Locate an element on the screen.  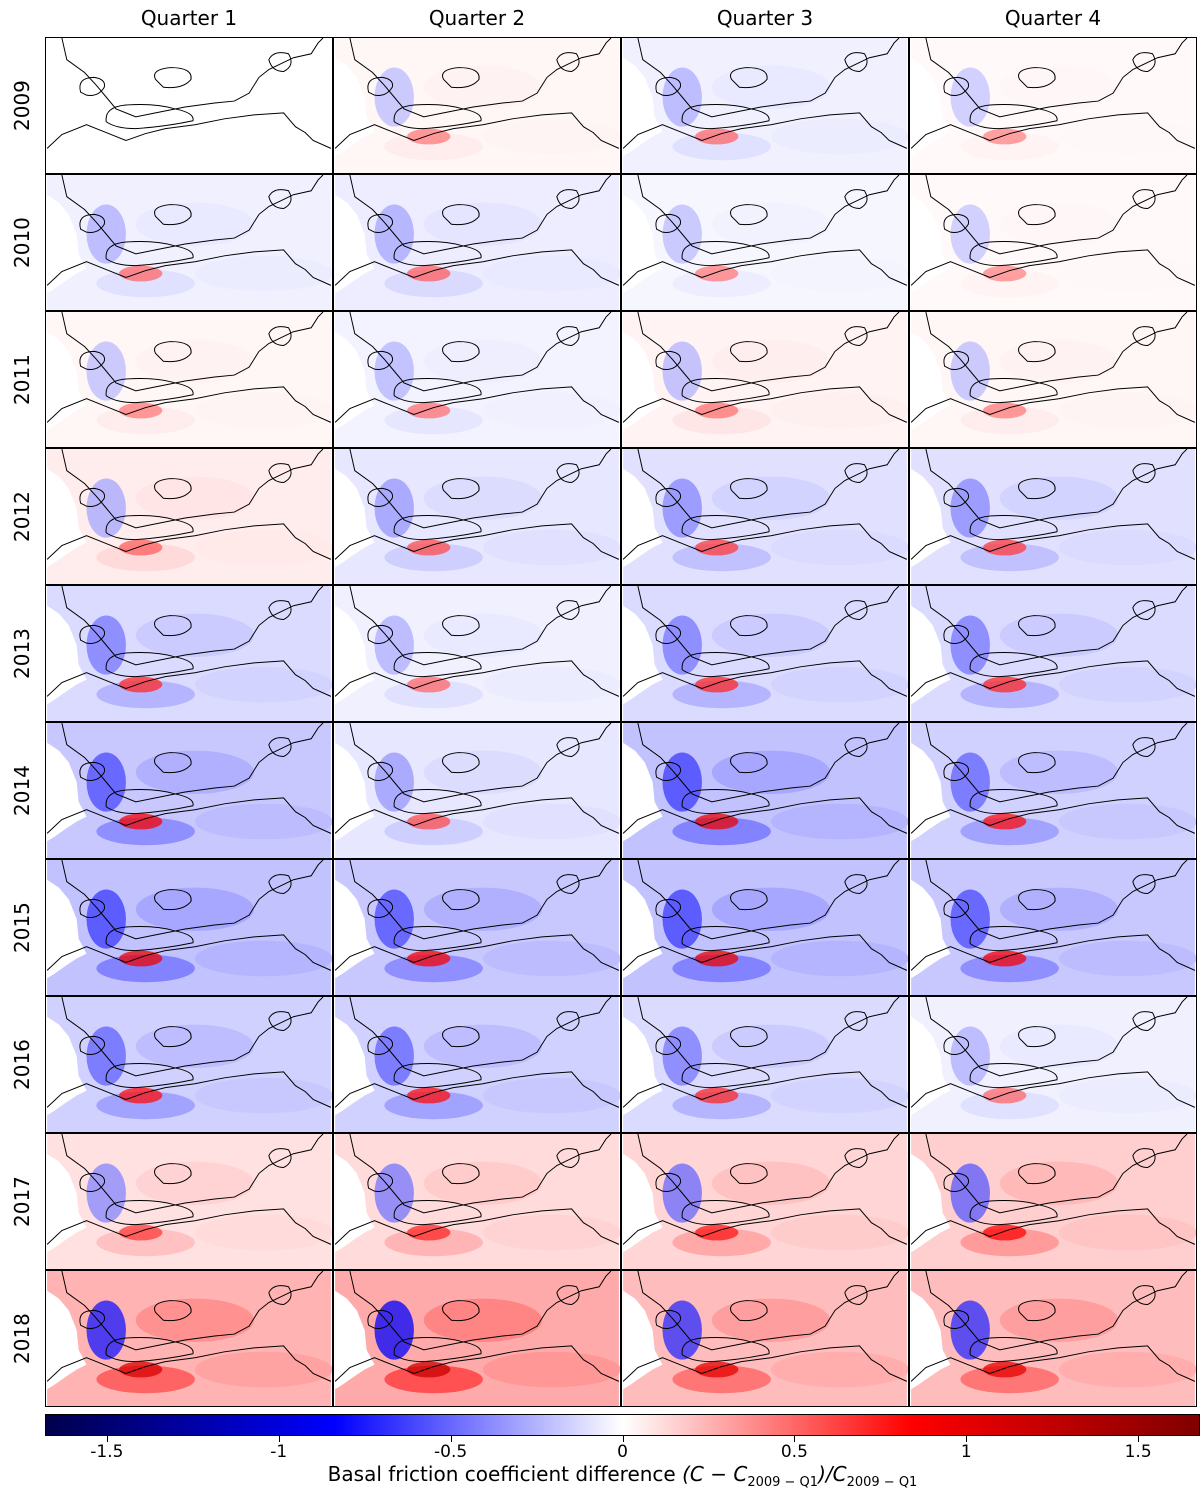
colorbar-tick-label: 0.5 is located at coordinates (794, 1452).